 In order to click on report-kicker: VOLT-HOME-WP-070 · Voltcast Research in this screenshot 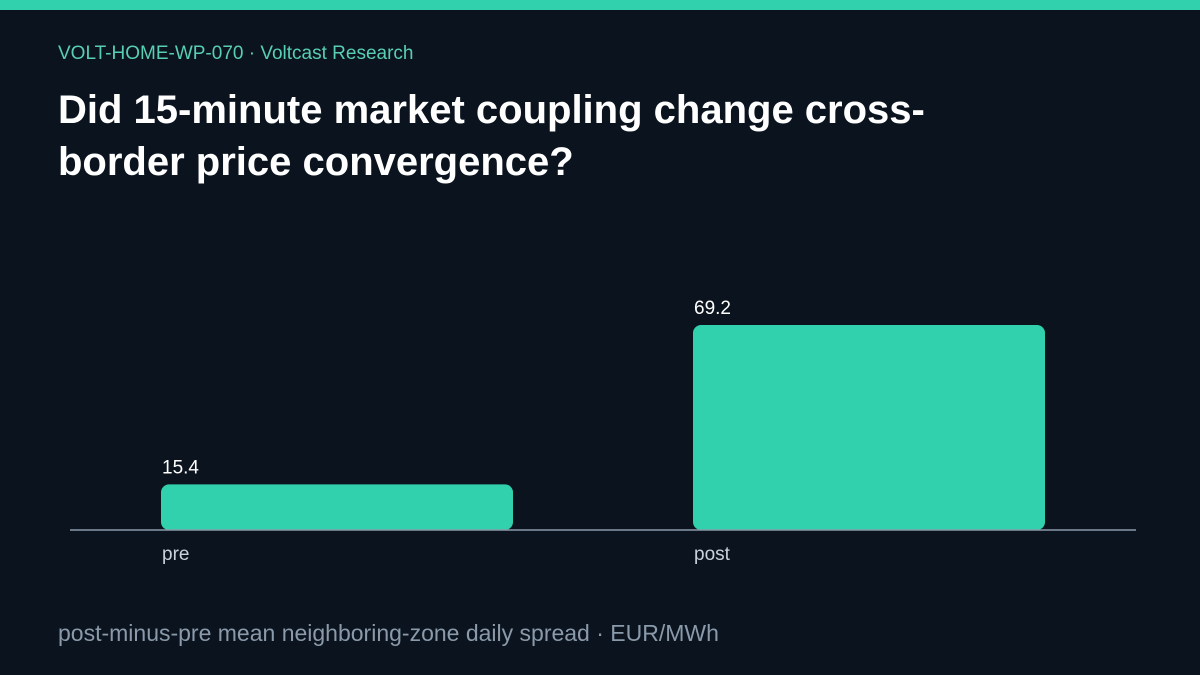, I will do `click(236, 53)`.